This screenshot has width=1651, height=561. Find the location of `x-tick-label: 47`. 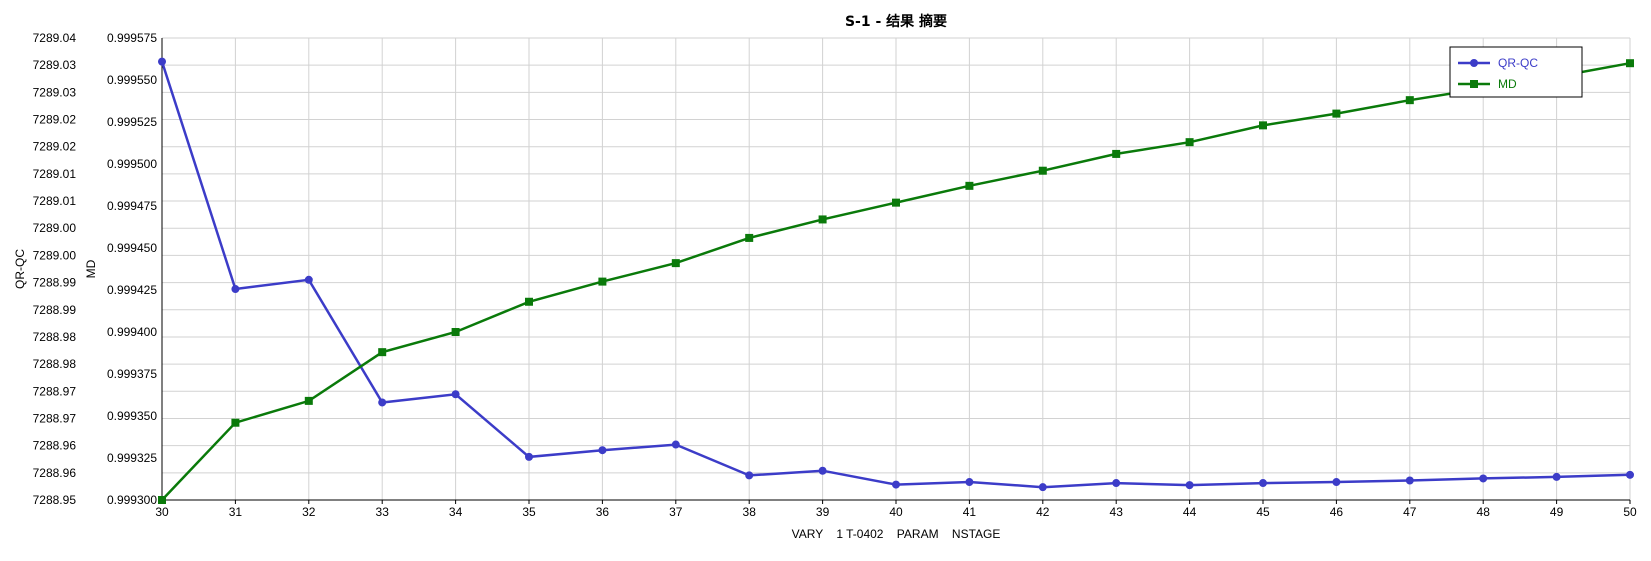

x-tick-label: 47 is located at coordinates (1410, 512).